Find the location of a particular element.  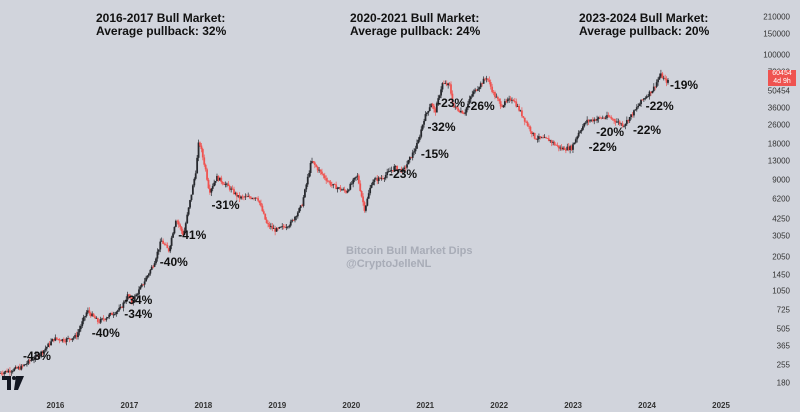

tradingview-logo is located at coordinates (13, 383).